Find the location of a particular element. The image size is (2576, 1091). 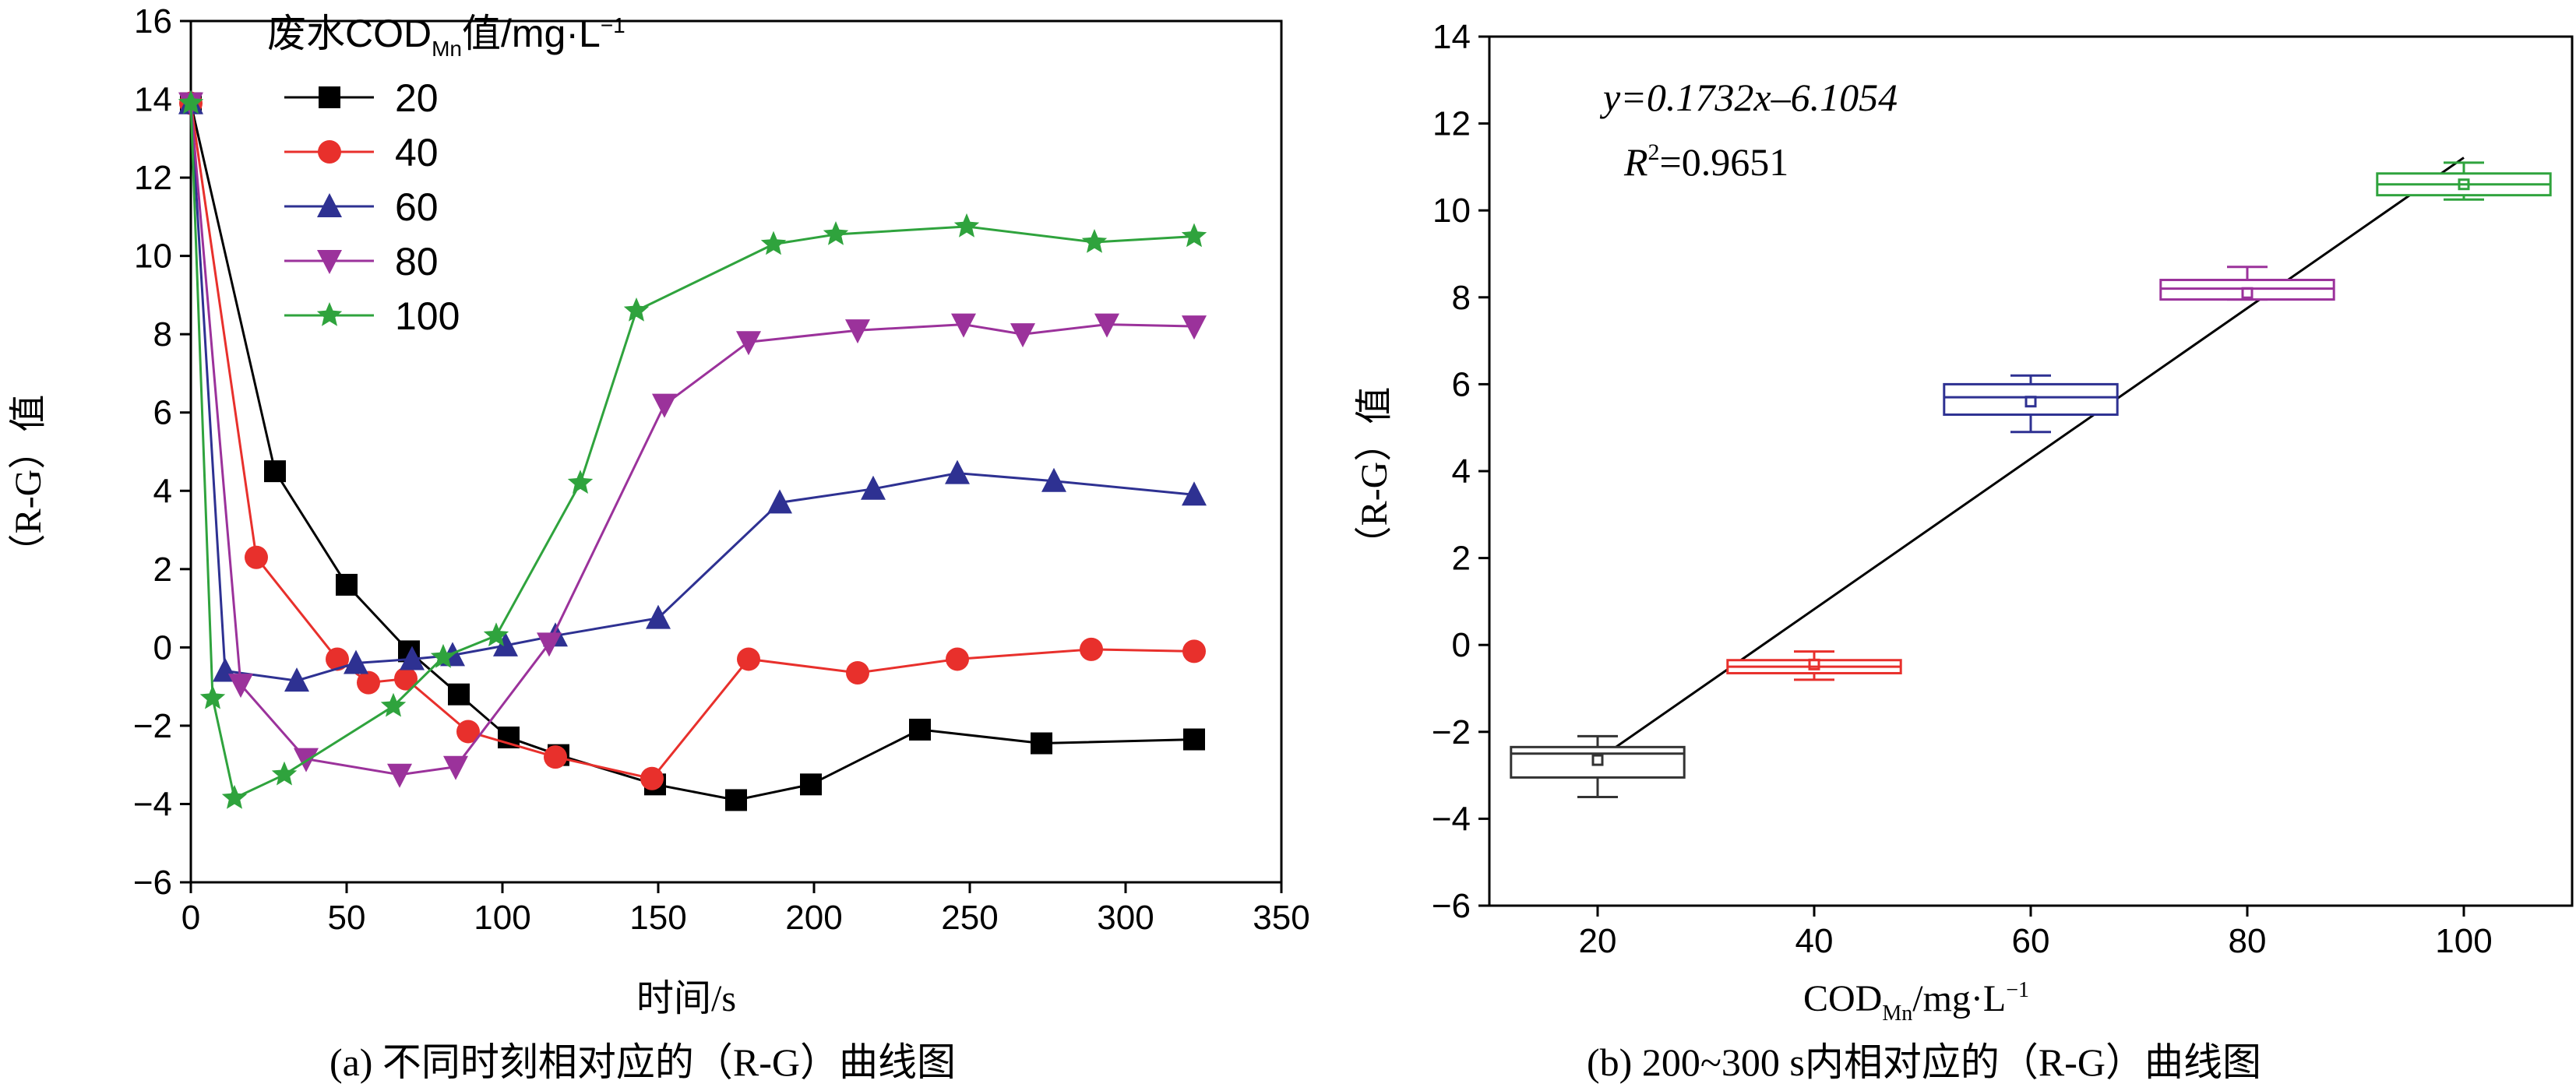

chart-b-y-tick-label: 0 is located at coordinates (1461, 645).